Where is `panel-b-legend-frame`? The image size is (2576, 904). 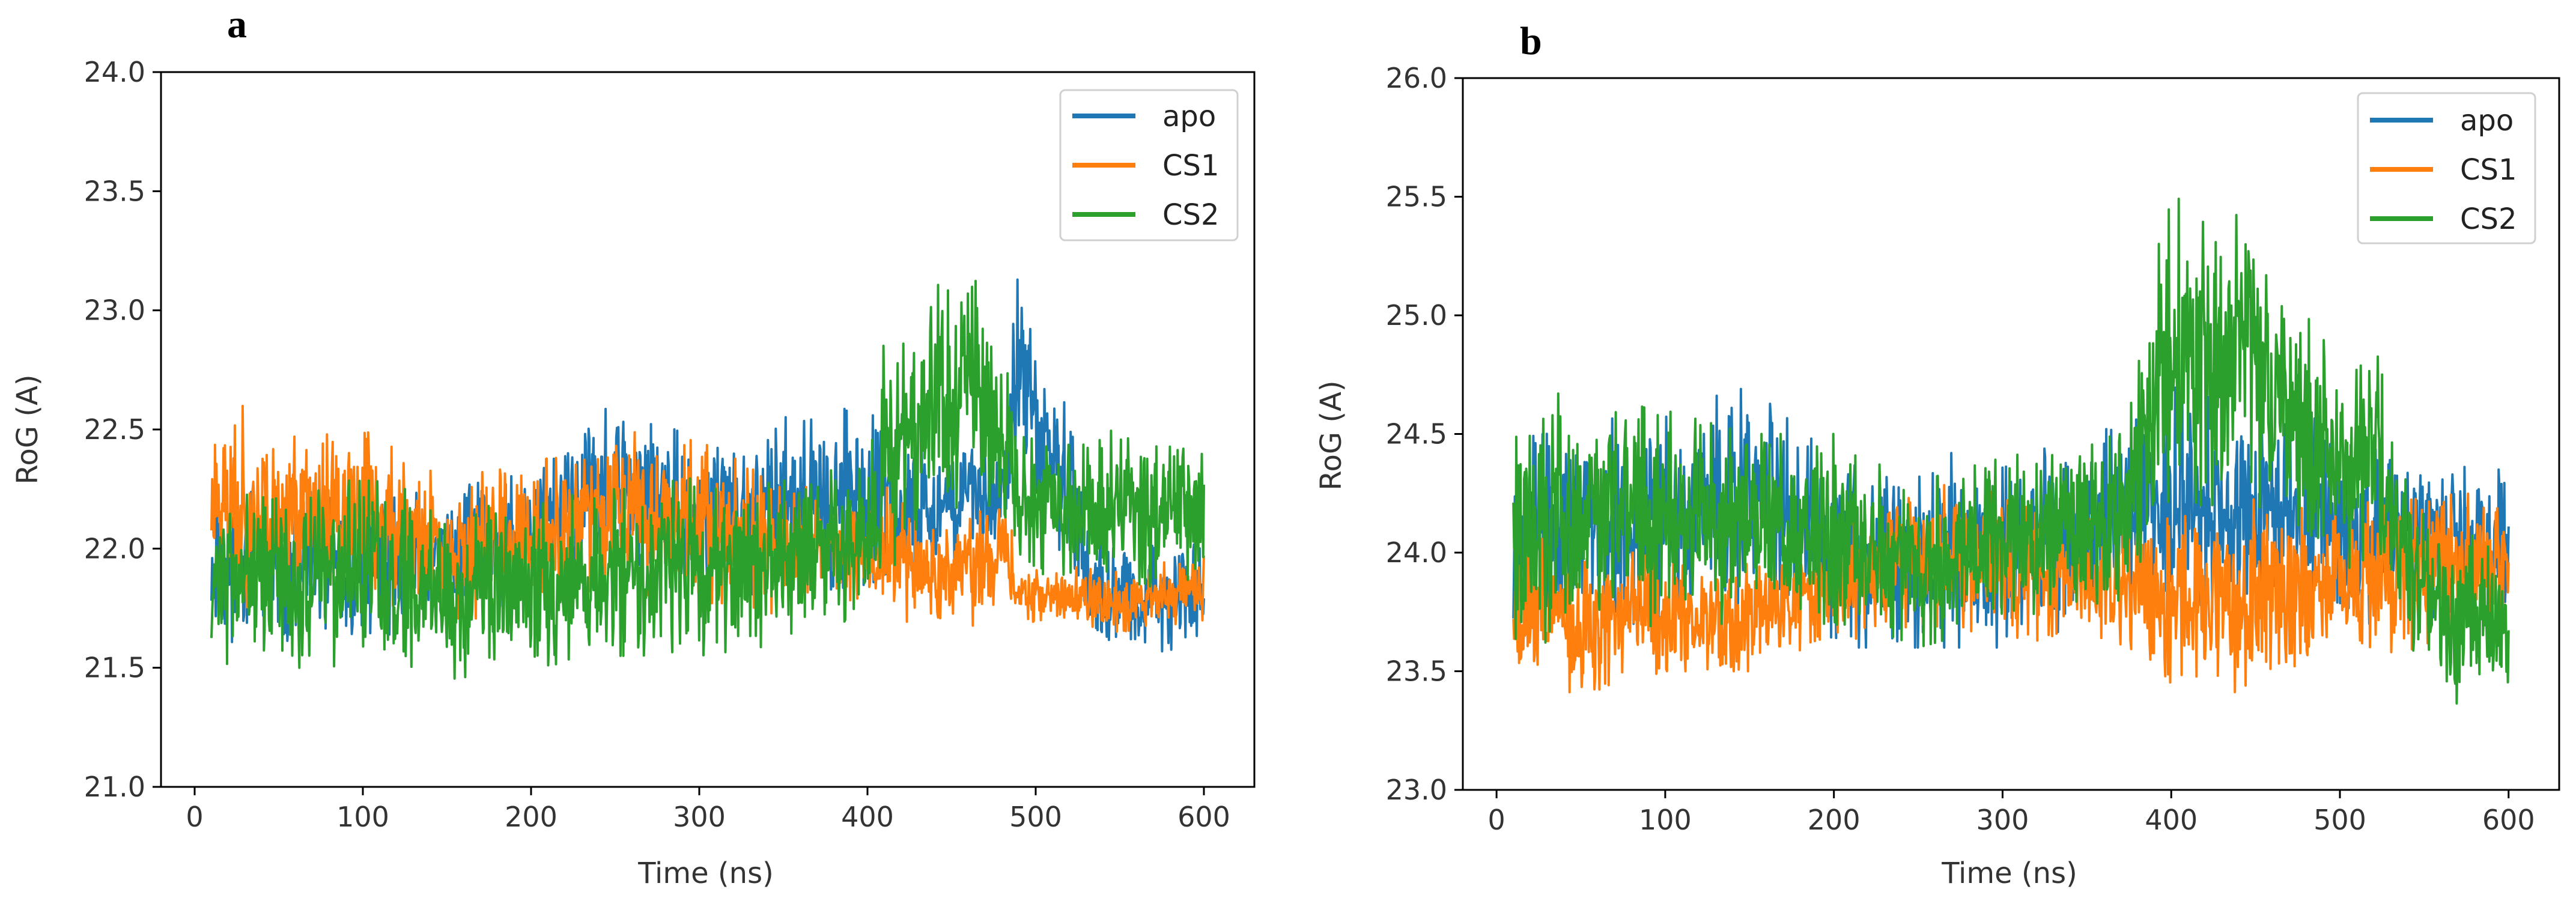 panel-b-legend-frame is located at coordinates (2446, 168).